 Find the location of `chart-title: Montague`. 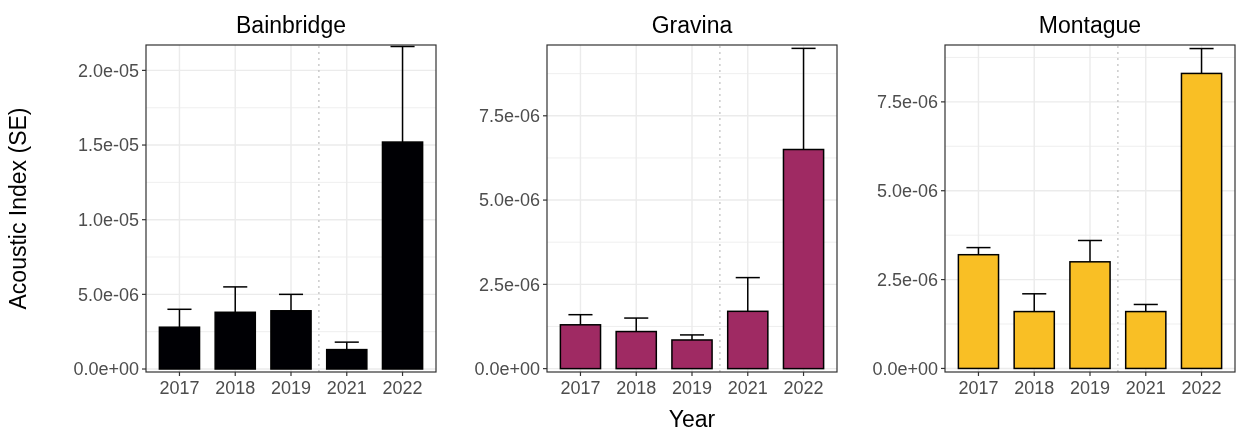

chart-title: Montague is located at coordinates (1090, 25).